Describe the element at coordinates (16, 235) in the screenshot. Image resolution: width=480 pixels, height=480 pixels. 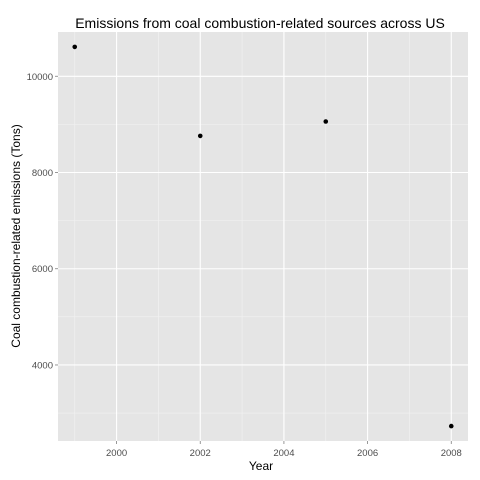
I see `y-axis-label: Coal combustion-related emissions (Tons)` at that location.